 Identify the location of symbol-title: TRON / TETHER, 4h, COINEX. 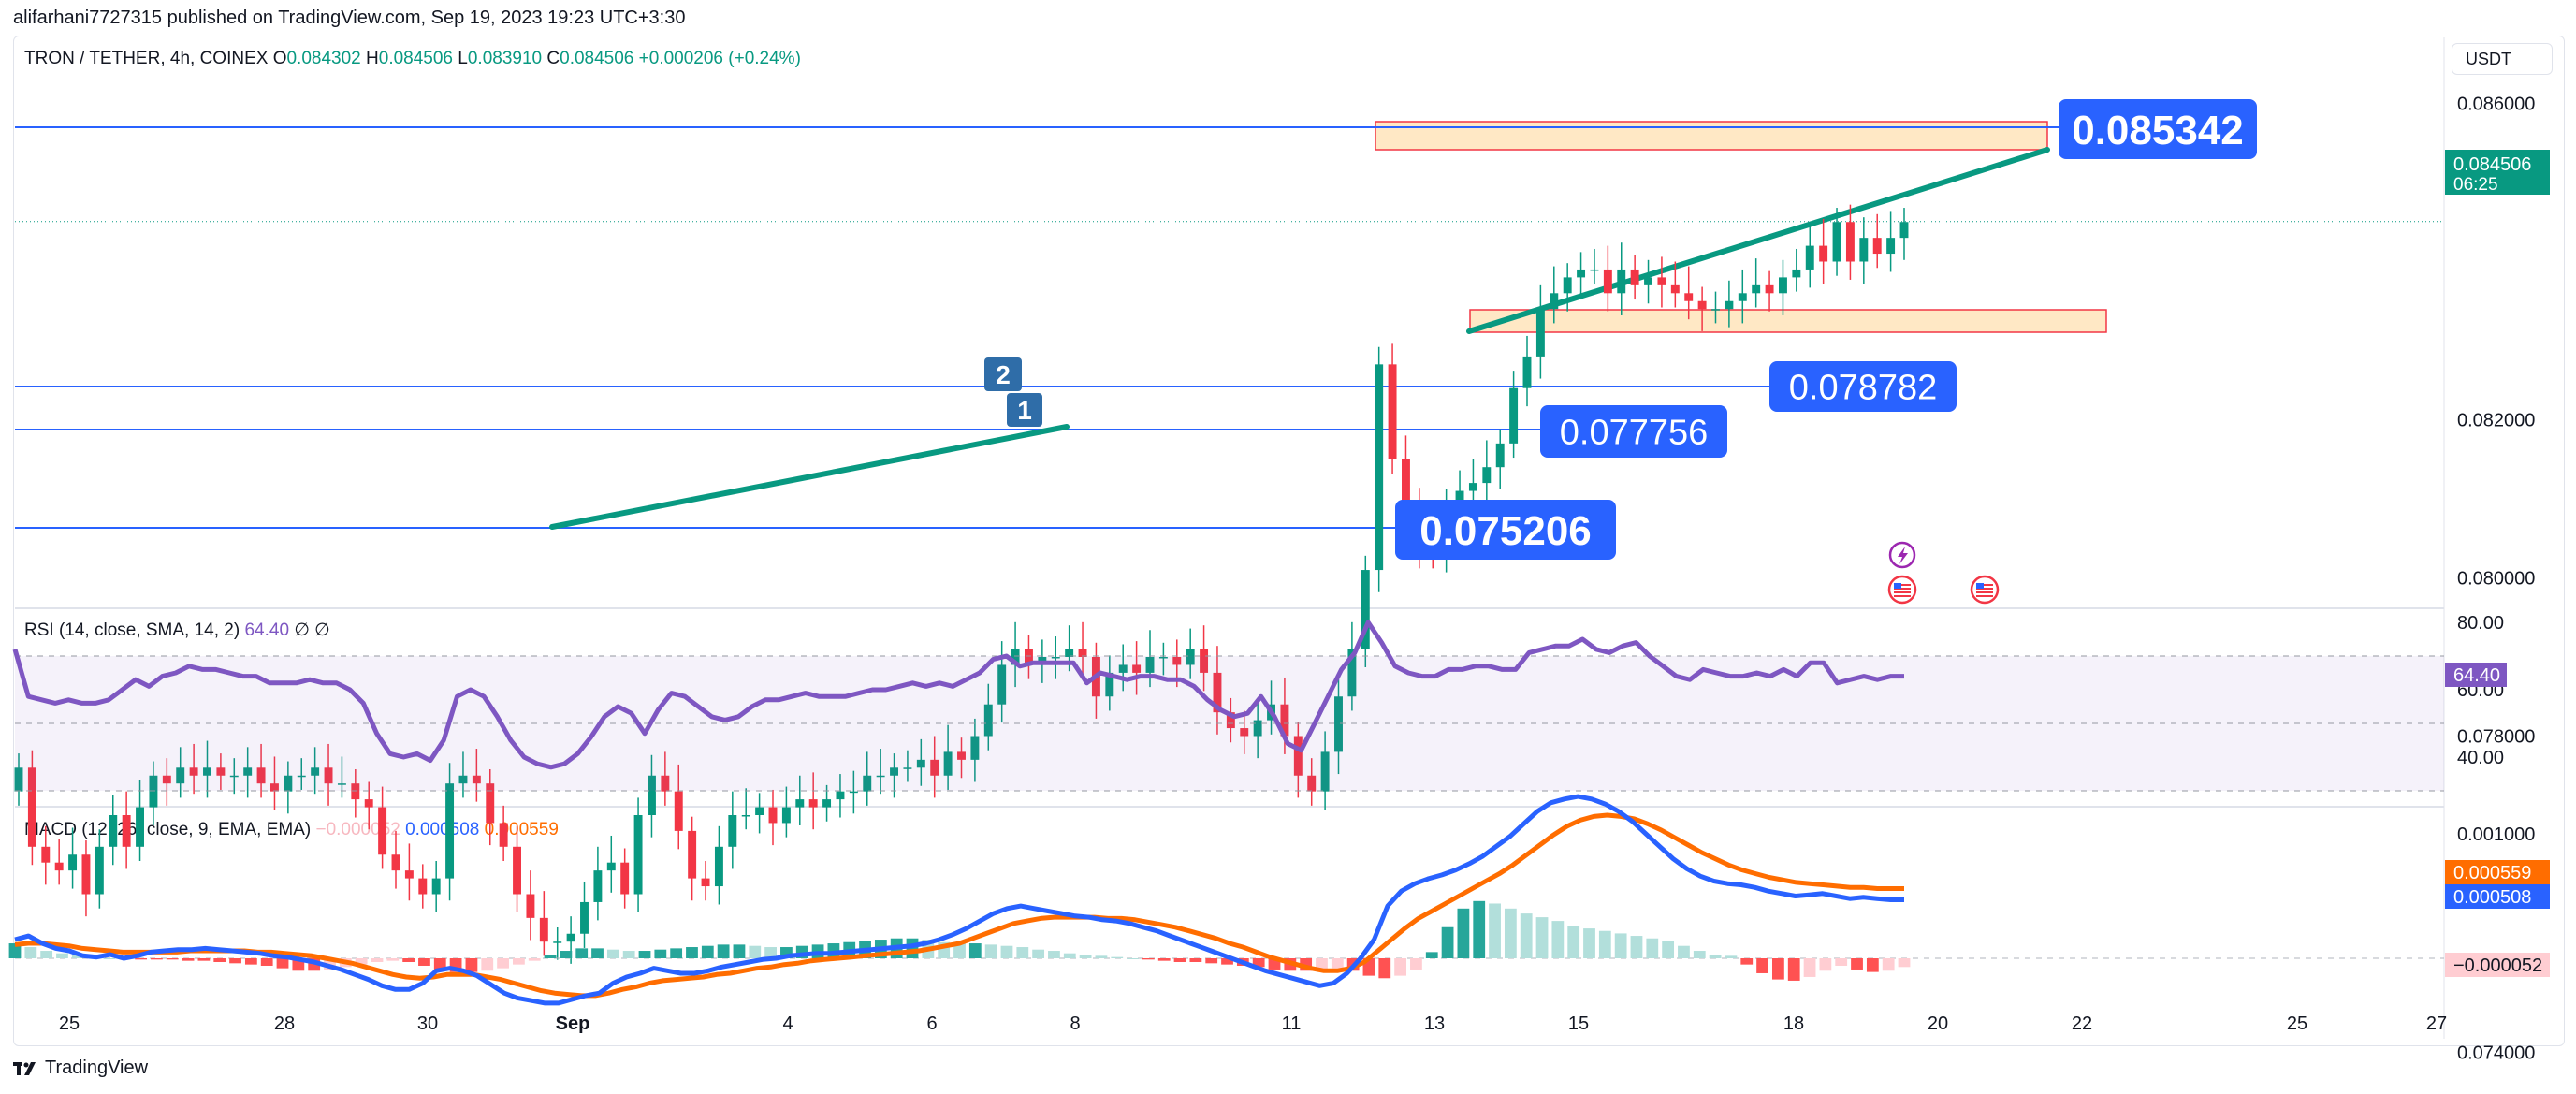
(146, 59).